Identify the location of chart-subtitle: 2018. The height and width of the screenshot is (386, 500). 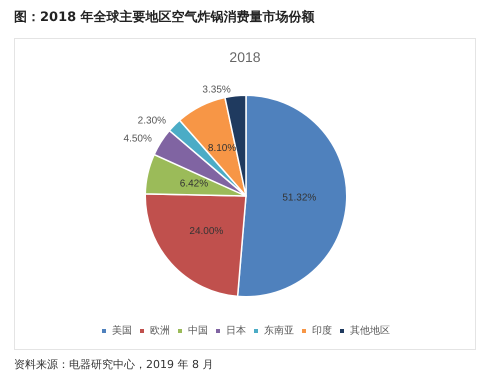
(245, 57).